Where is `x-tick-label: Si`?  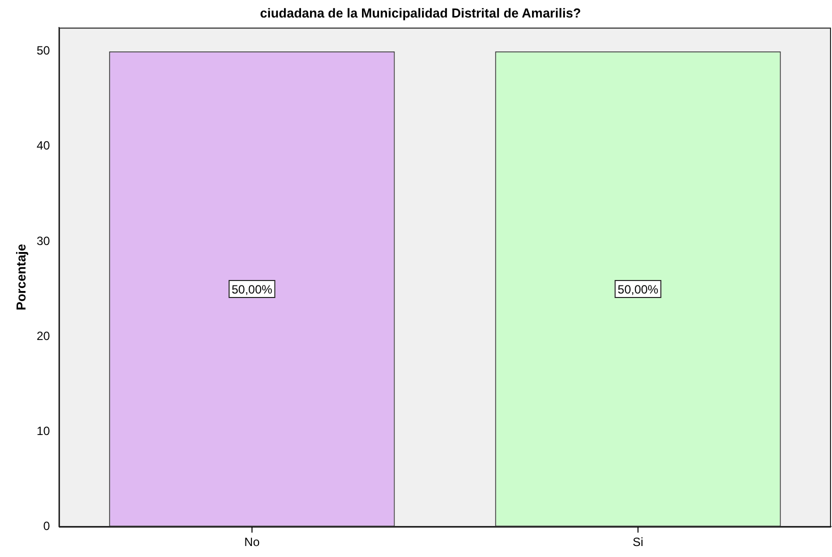 x-tick-label: Si is located at coordinates (638, 542).